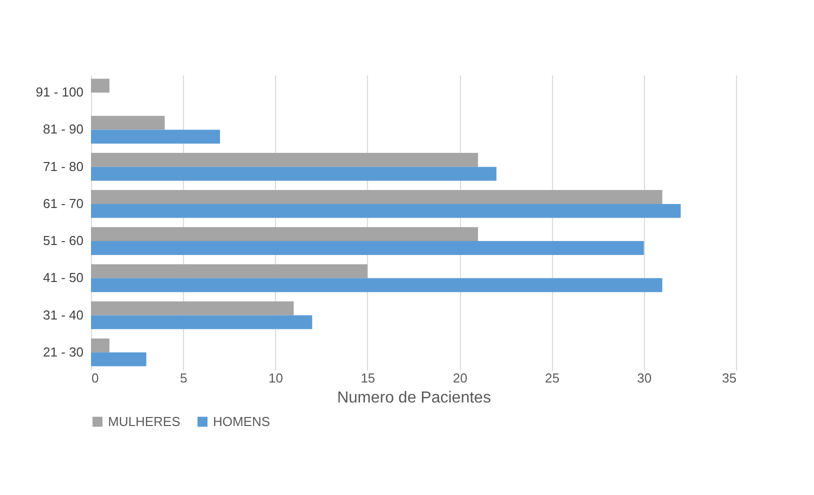 The image size is (814, 495). Describe the element at coordinates (95, 378) in the screenshot. I see `x-tick-label: 0` at that location.